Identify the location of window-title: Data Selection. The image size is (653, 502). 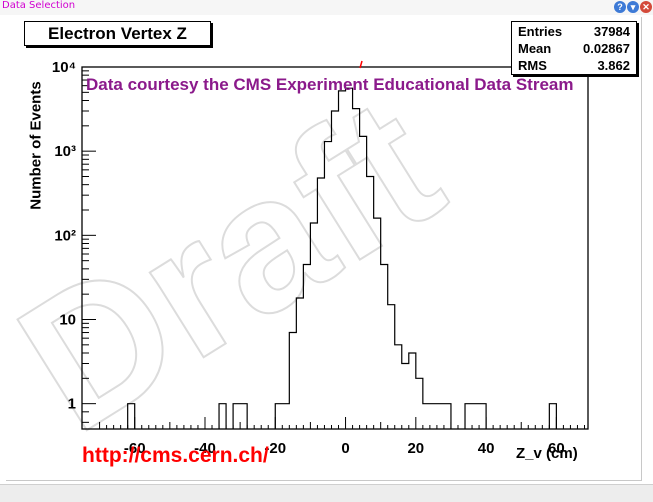
(39, 5).